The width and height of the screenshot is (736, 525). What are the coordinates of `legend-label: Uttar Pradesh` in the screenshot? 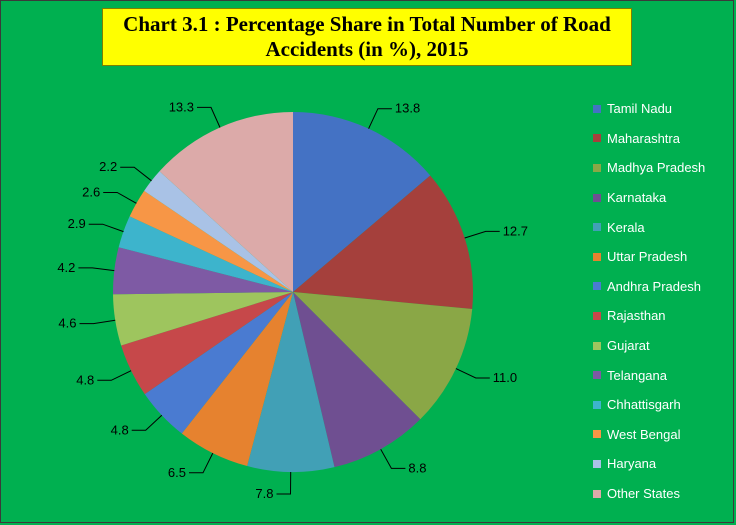 It's located at (647, 257).